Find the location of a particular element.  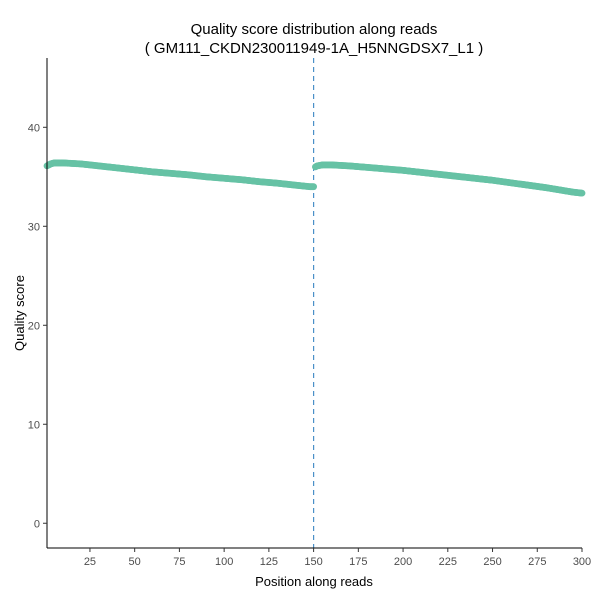

x-tick-label: 275 is located at coordinates (537, 562).